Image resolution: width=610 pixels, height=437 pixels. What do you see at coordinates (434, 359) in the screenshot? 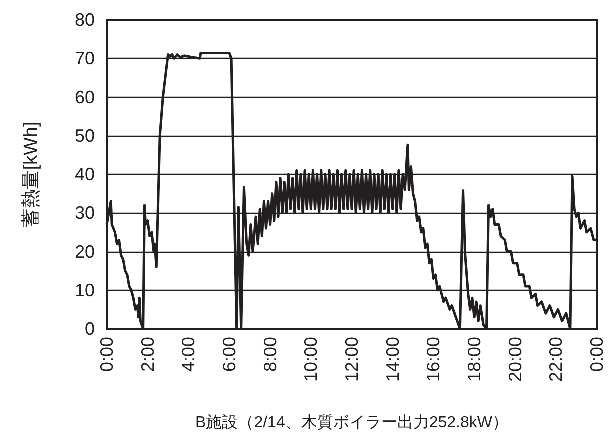
I see `x-tick-label: 16:00` at bounding box center [434, 359].